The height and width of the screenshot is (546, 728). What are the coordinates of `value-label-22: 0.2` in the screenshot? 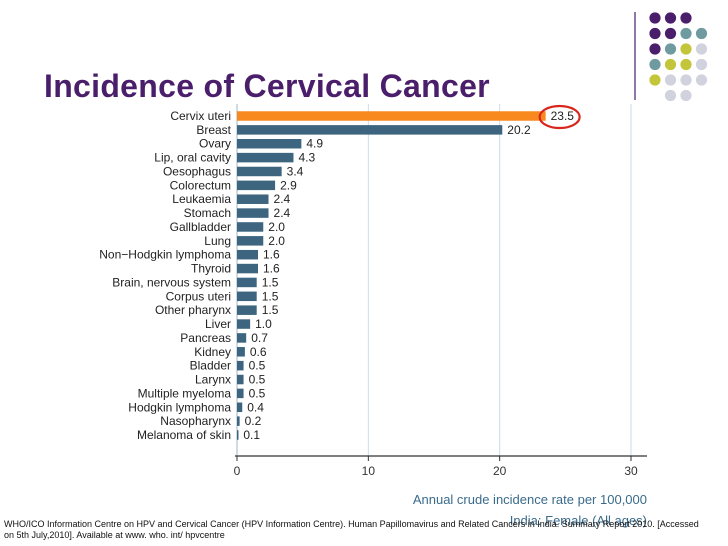 It's located at (253, 421).